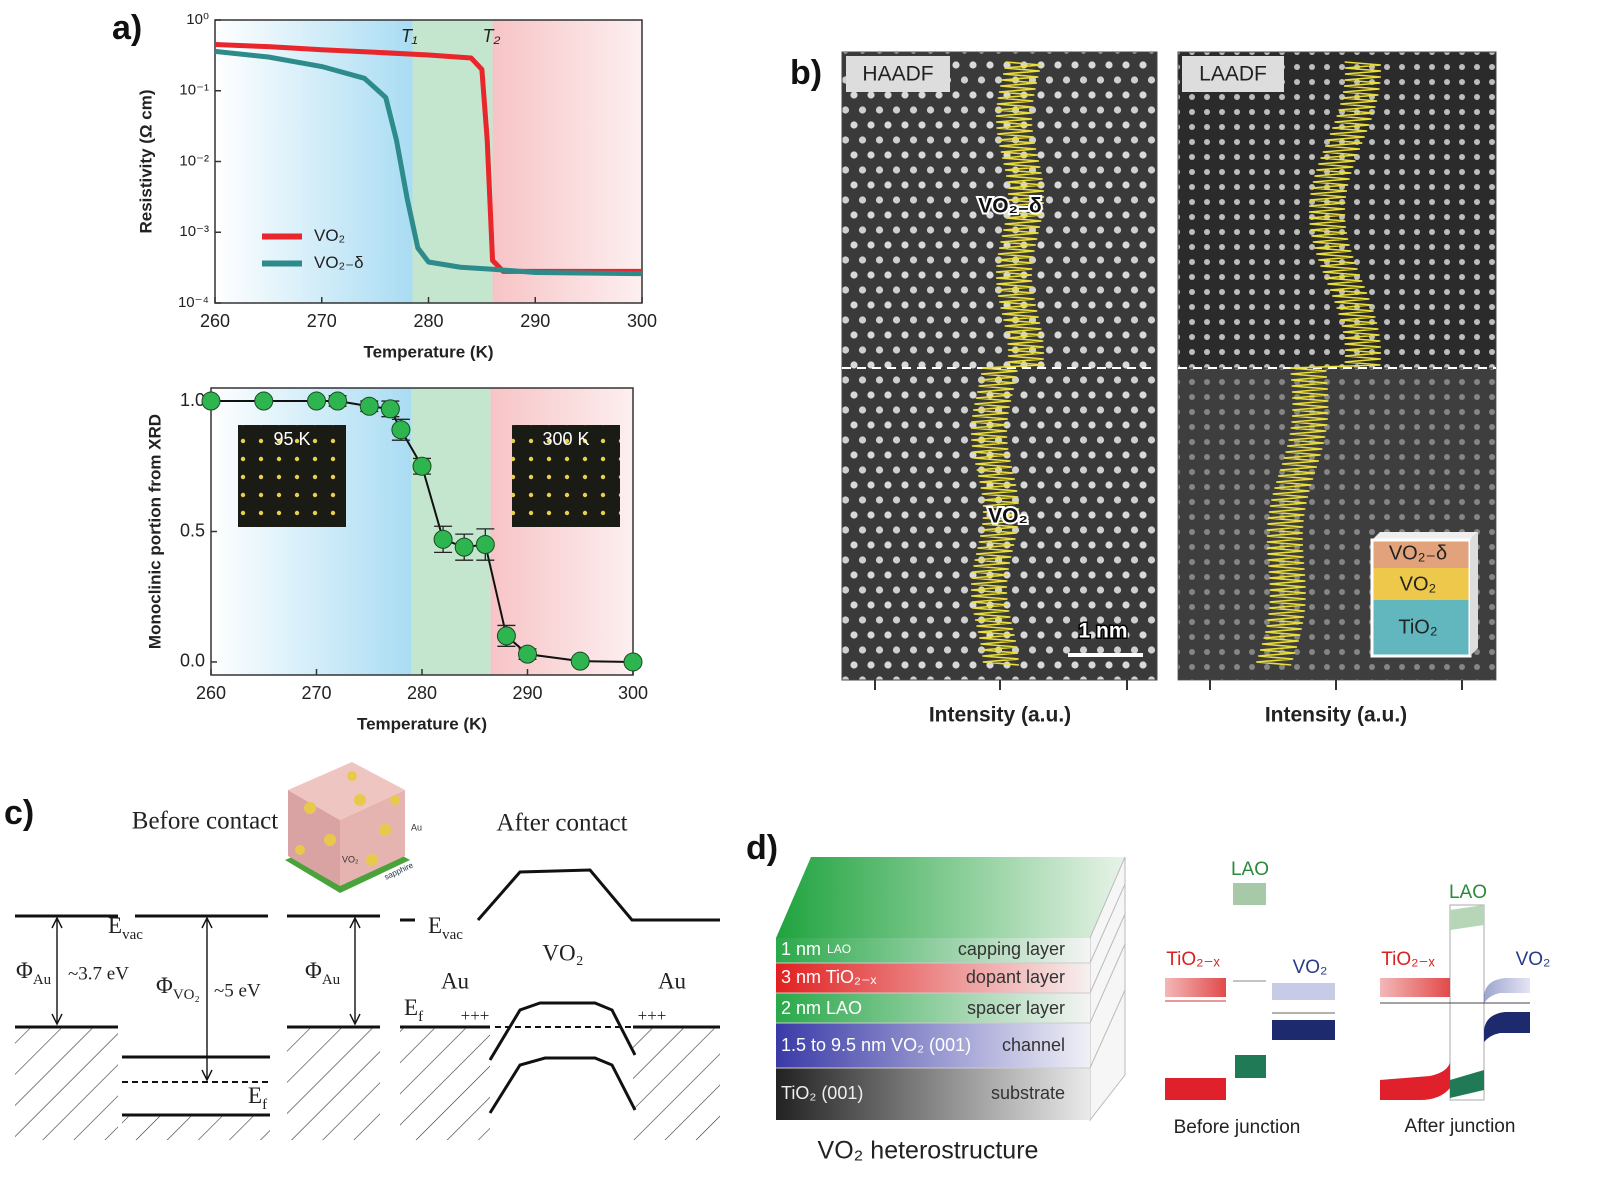 The height and width of the screenshot is (1202, 1600). Describe the element at coordinates (1233, 74) in the screenshot. I see `image-title: LAADF` at that location.